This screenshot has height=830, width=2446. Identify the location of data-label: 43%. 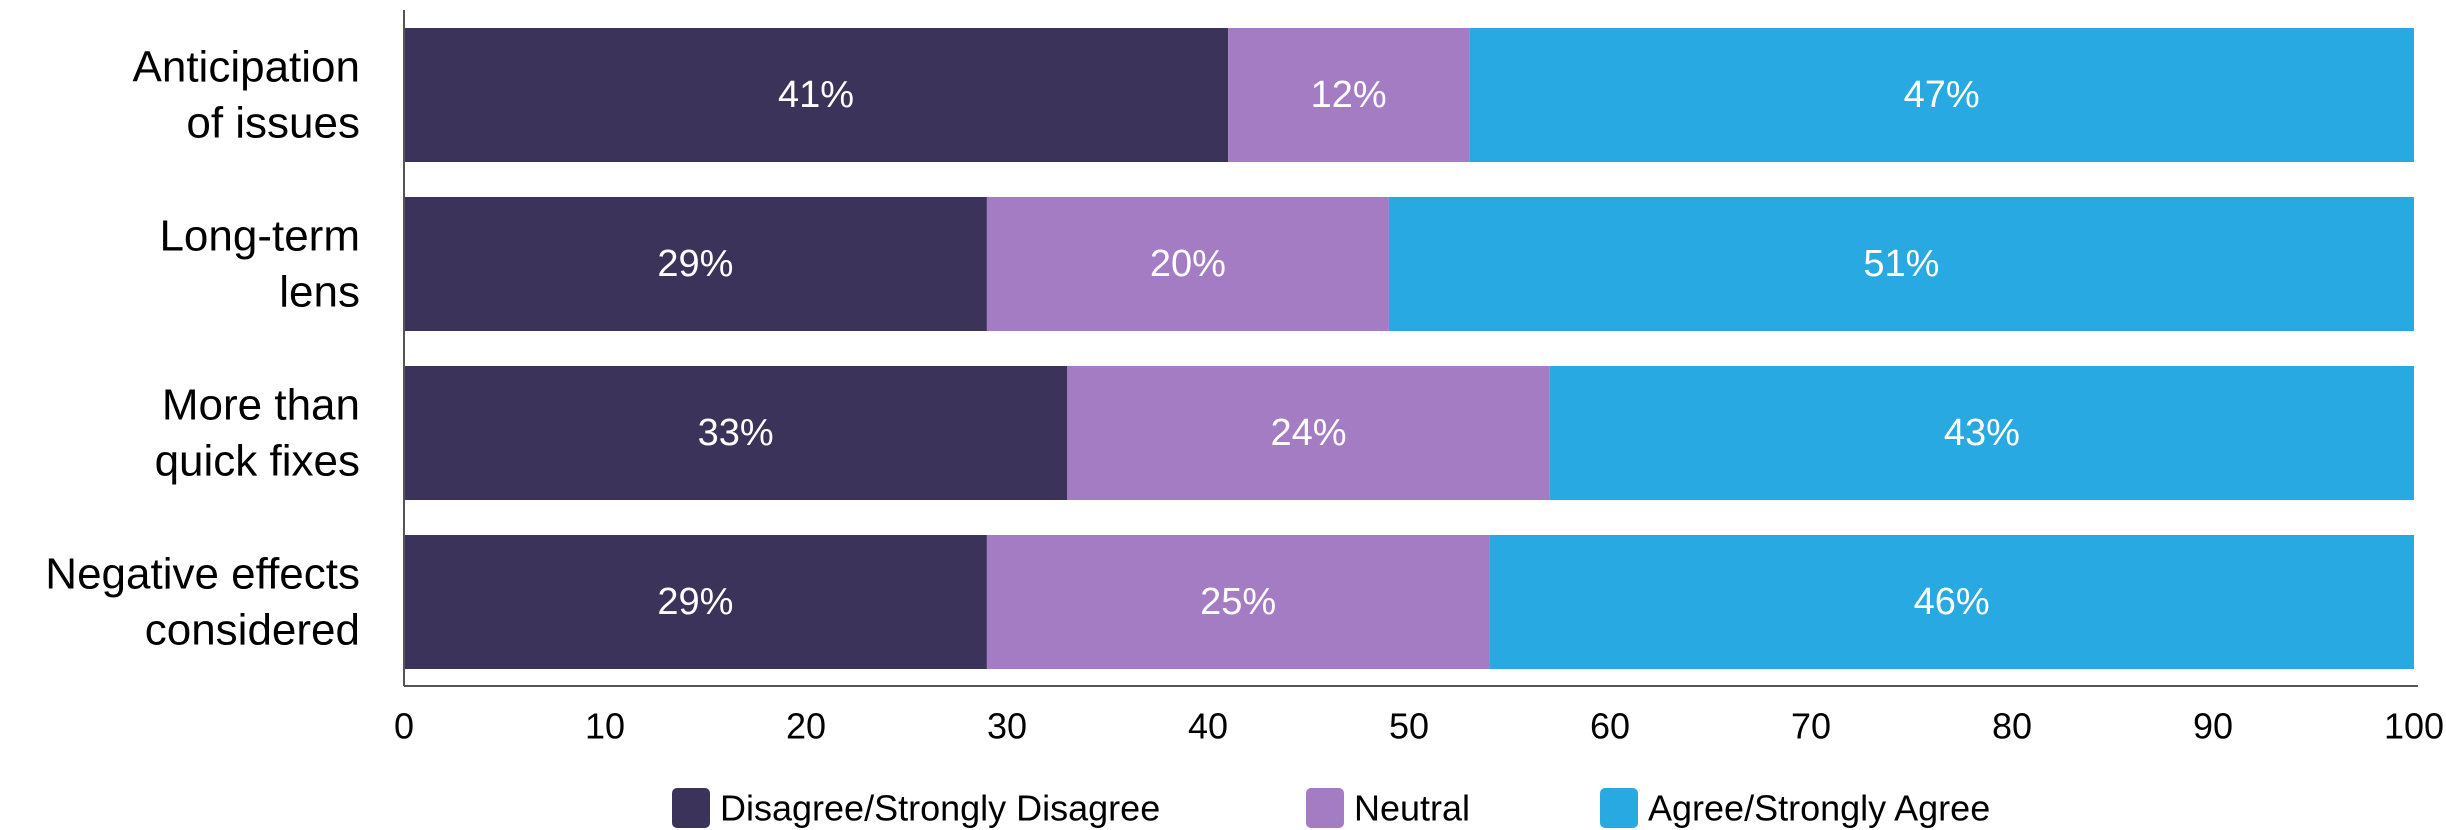
(1982, 433).